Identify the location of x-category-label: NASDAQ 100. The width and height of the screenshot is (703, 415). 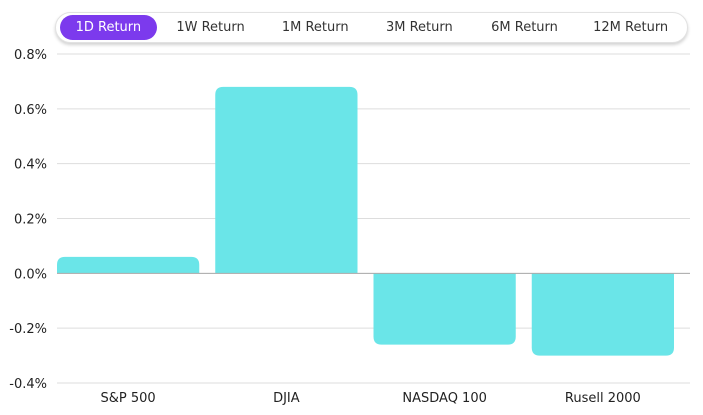
(444, 398).